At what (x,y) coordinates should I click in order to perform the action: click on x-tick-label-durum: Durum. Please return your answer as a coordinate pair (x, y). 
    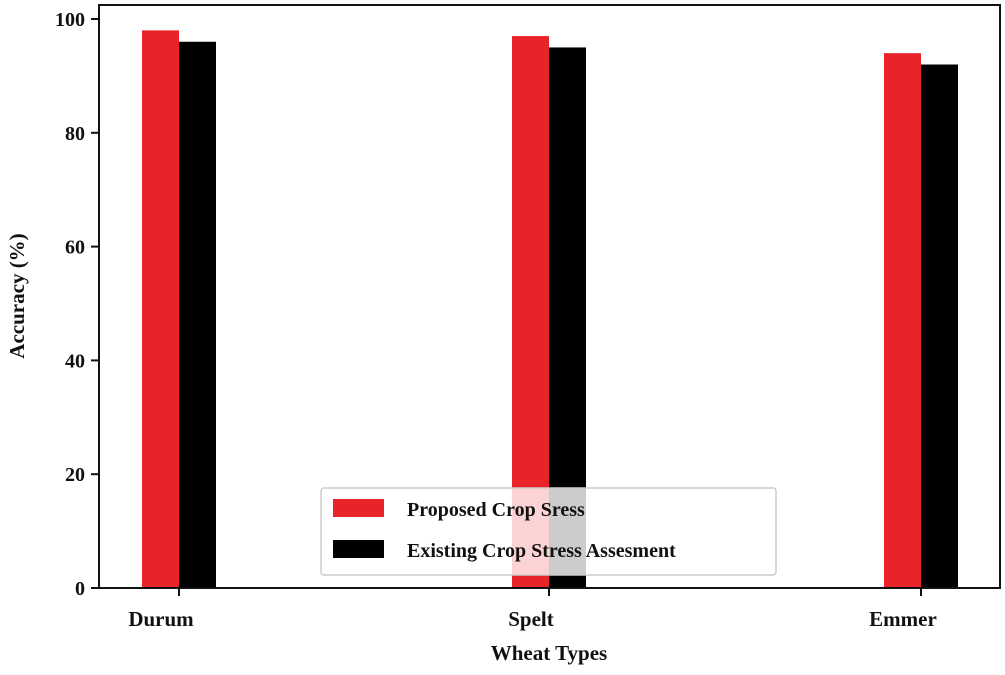
    Looking at the image, I should click on (161, 619).